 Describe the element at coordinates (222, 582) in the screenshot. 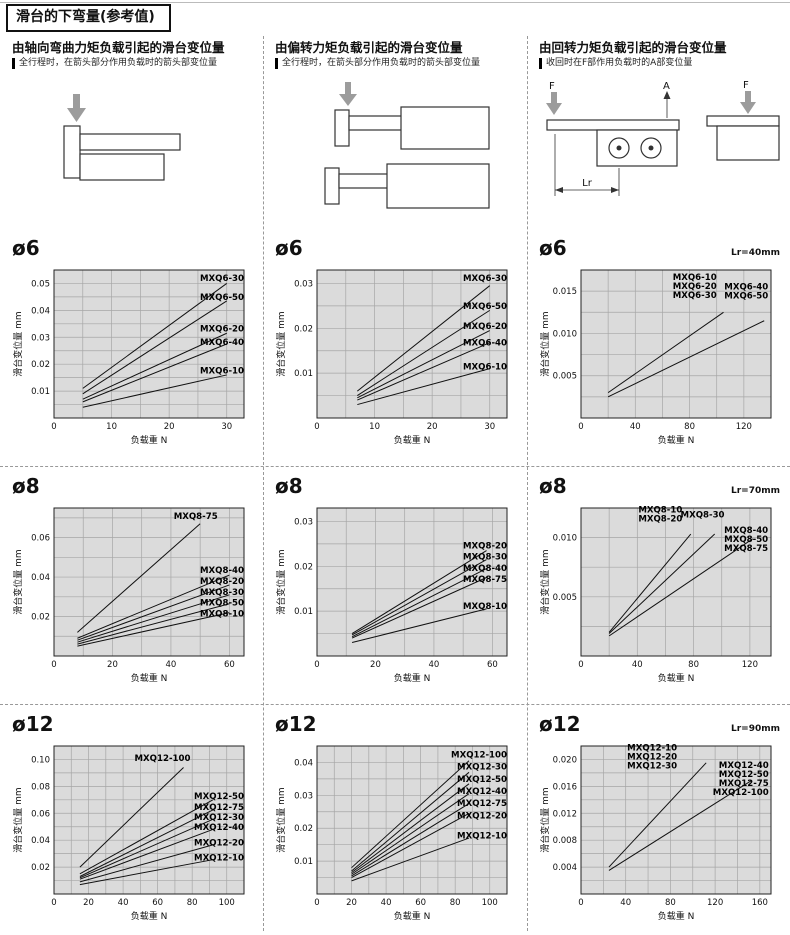

I see `svg-text: MXQ8-20` at that location.